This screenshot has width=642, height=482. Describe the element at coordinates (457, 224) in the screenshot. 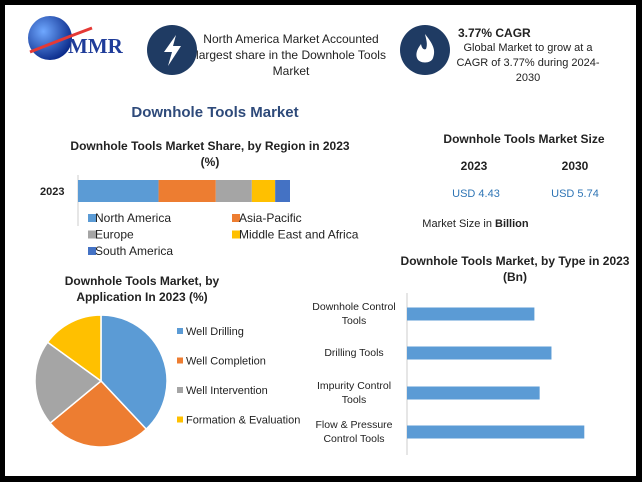

I see `size-note: Market Size in` at that location.